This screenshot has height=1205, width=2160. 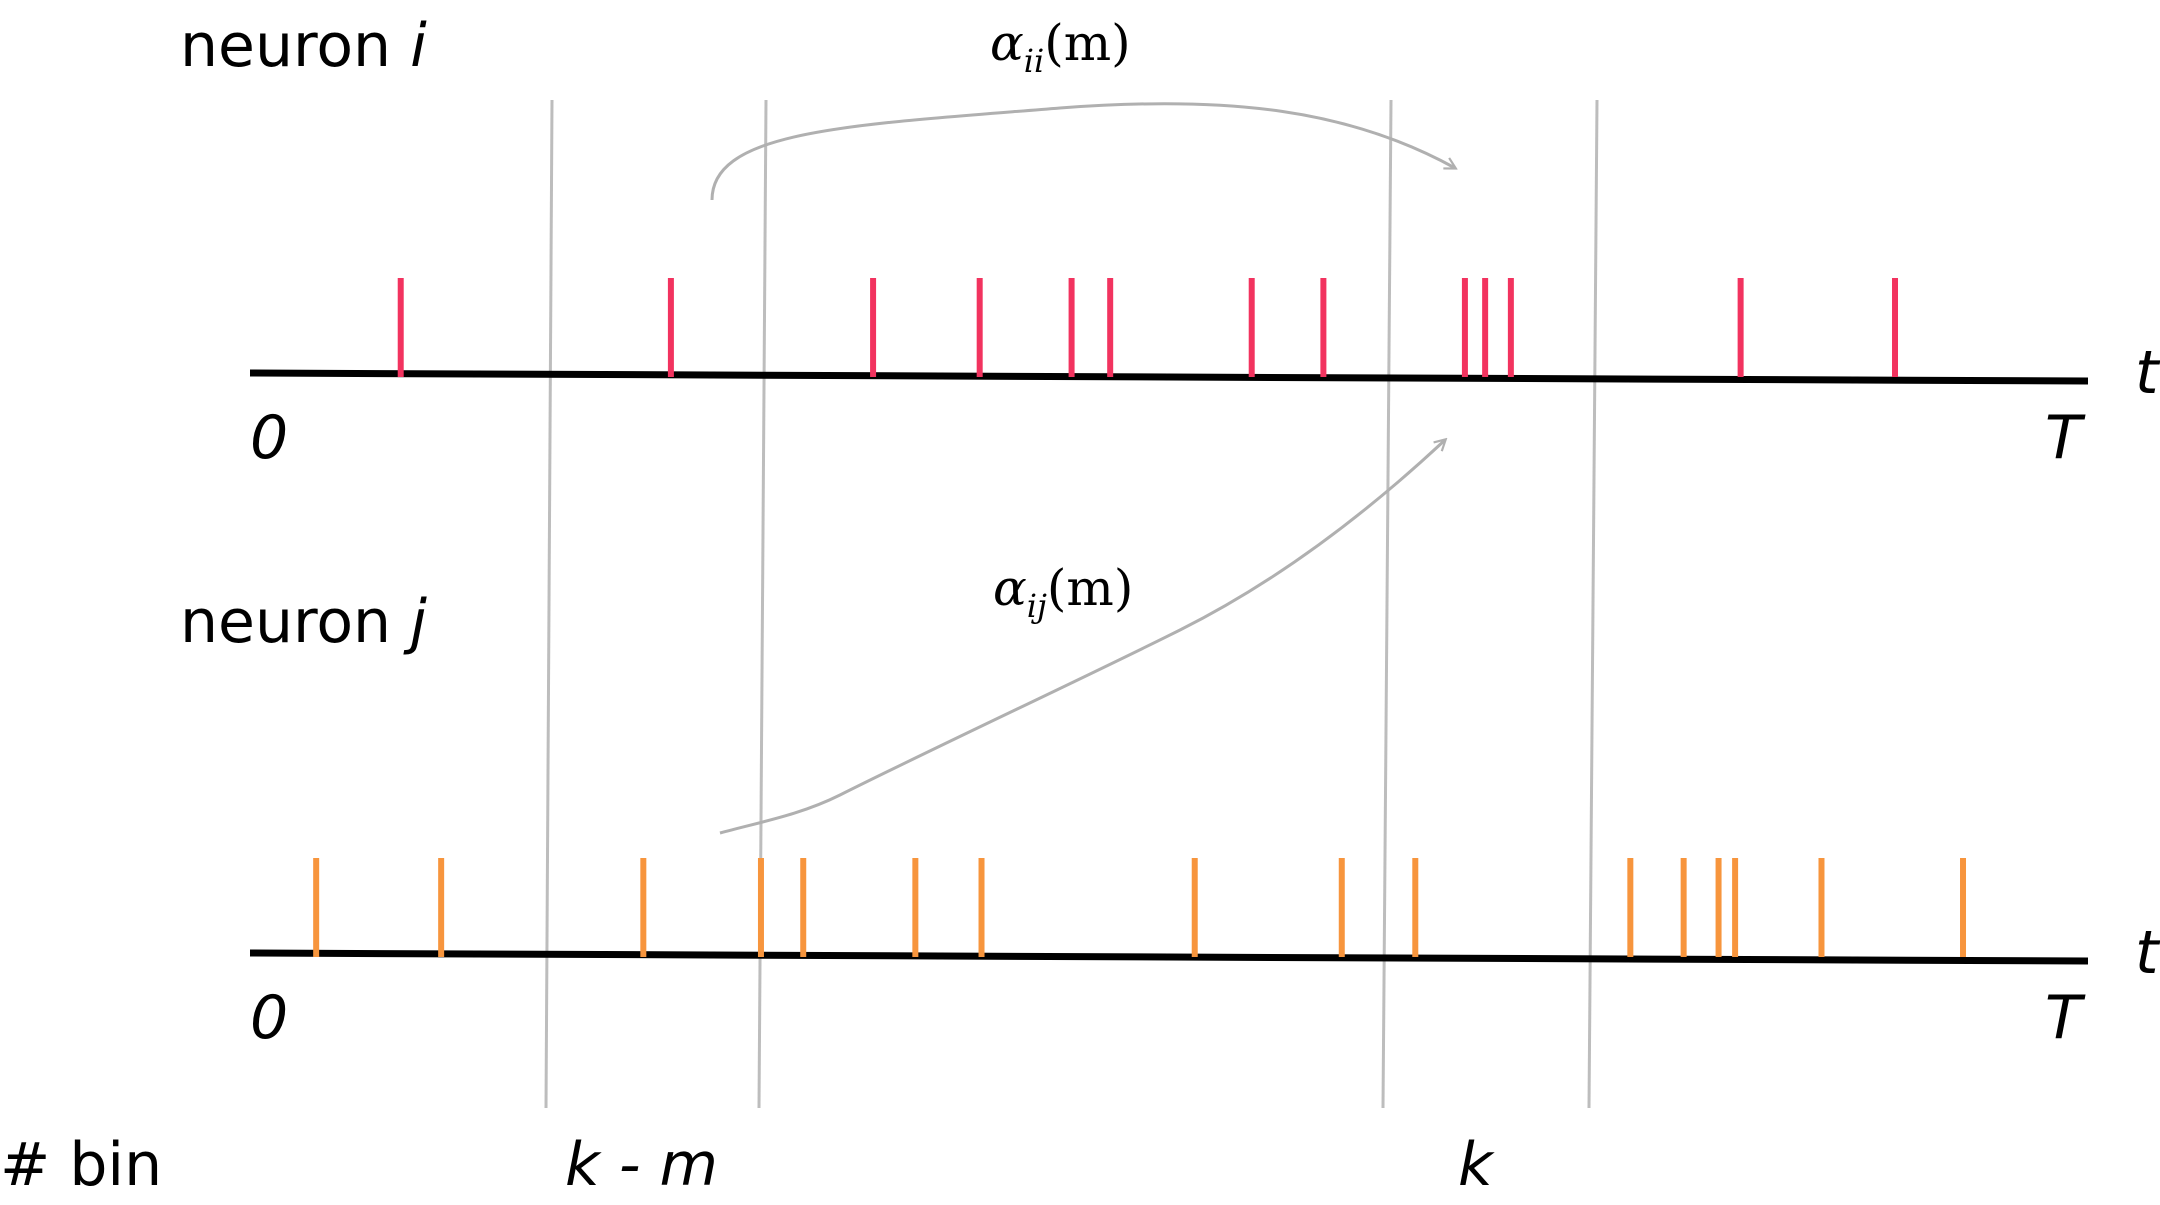 What do you see at coordinates (1082, 637) in the screenshot?
I see `cross-influence-arrow` at bounding box center [1082, 637].